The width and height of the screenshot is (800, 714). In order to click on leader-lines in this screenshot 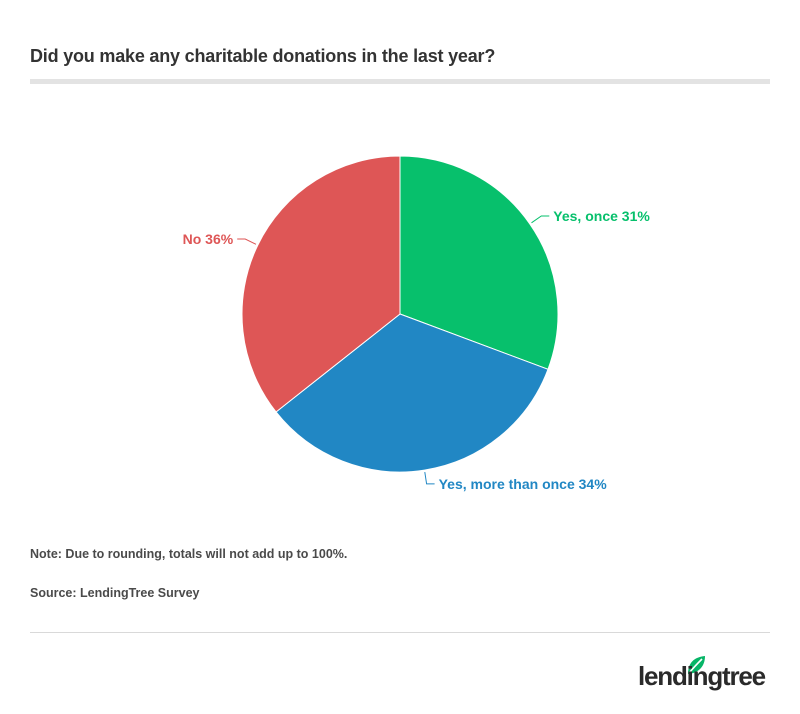, I will do `click(393, 350)`.